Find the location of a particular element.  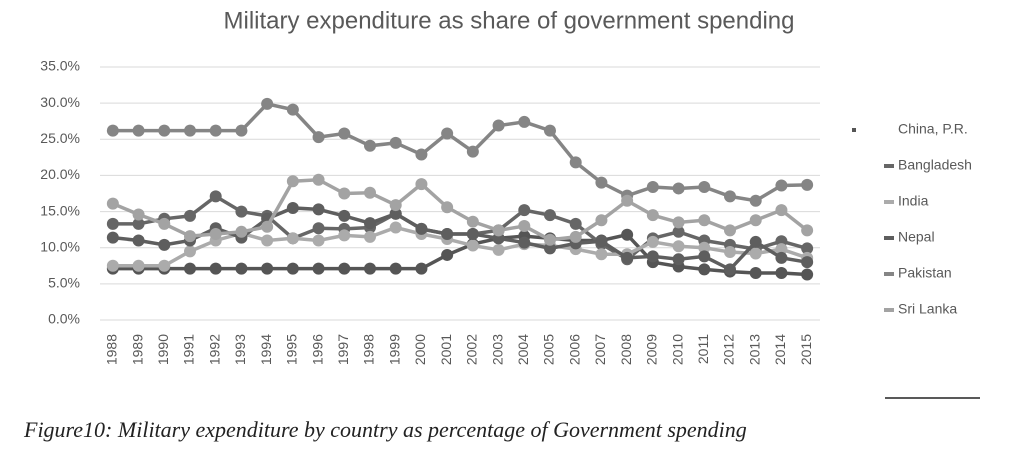

legend-label: India is located at coordinates (913, 201).